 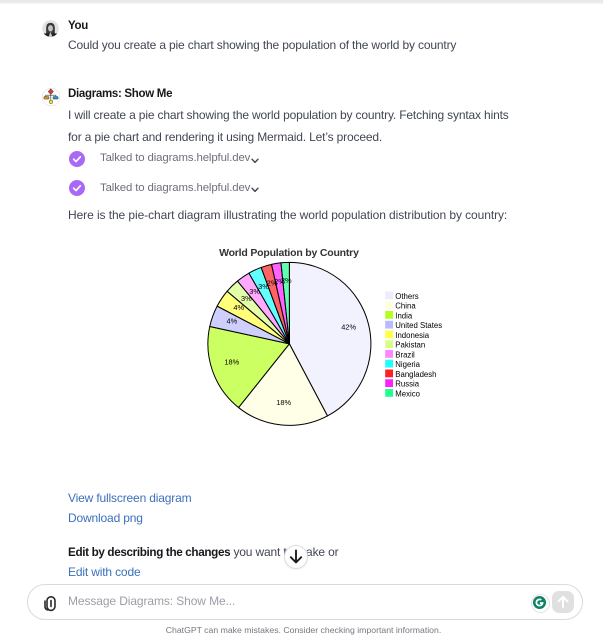 I want to click on svg-text: Bangladesh, so click(x=415, y=374).